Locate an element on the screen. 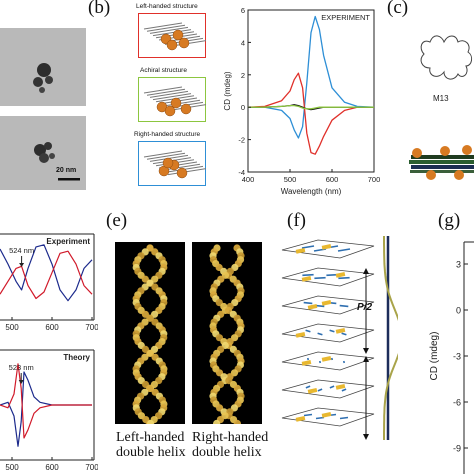 This screenshot has height=474, width=474. structure-label-right: Right-handed structure is located at coordinates (167, 134).